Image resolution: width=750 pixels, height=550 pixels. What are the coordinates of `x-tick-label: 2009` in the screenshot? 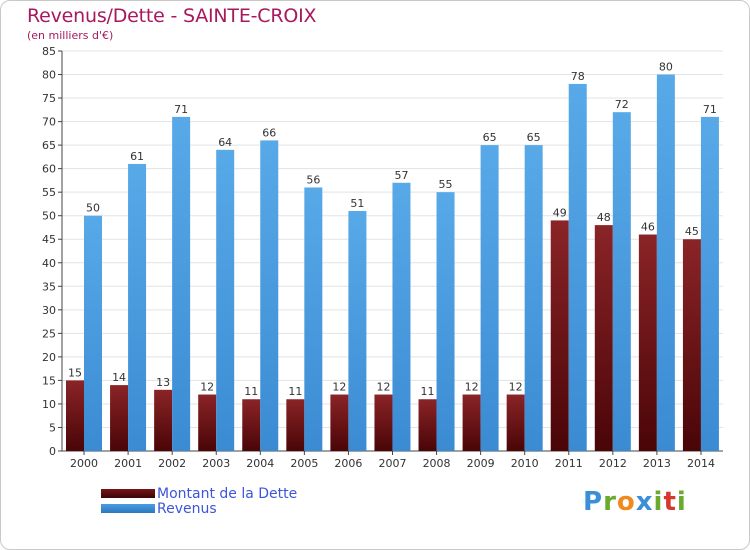 It's located at (481, 463).